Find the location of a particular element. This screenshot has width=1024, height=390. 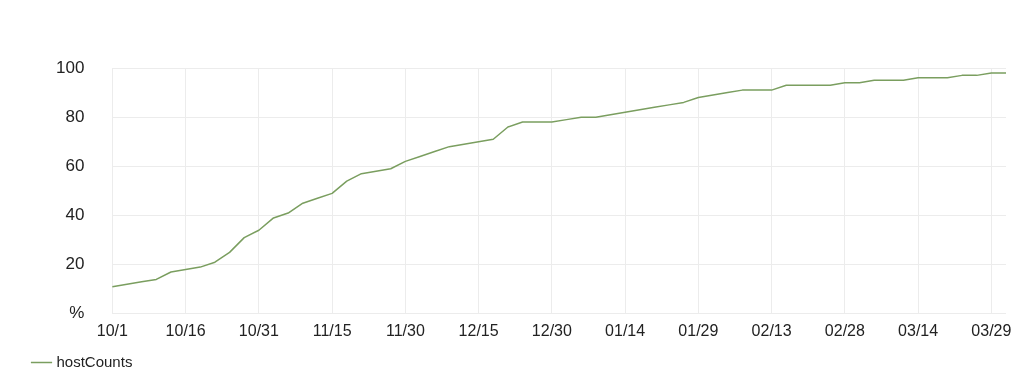

x-tick-label: 03/14 is located at coordinates (918, 330).